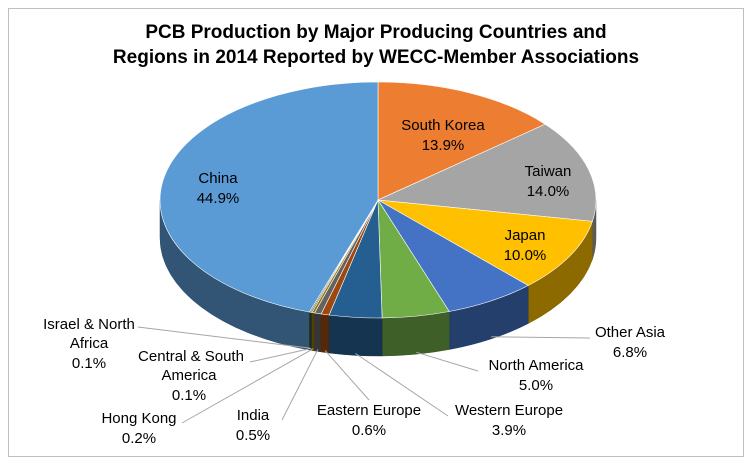 Image resolution: width=752 pixels, height=465 pixels. Describe the element at coordinates (313, 332) in the screenshot. I see `pie-side-hong-kong` at that location.